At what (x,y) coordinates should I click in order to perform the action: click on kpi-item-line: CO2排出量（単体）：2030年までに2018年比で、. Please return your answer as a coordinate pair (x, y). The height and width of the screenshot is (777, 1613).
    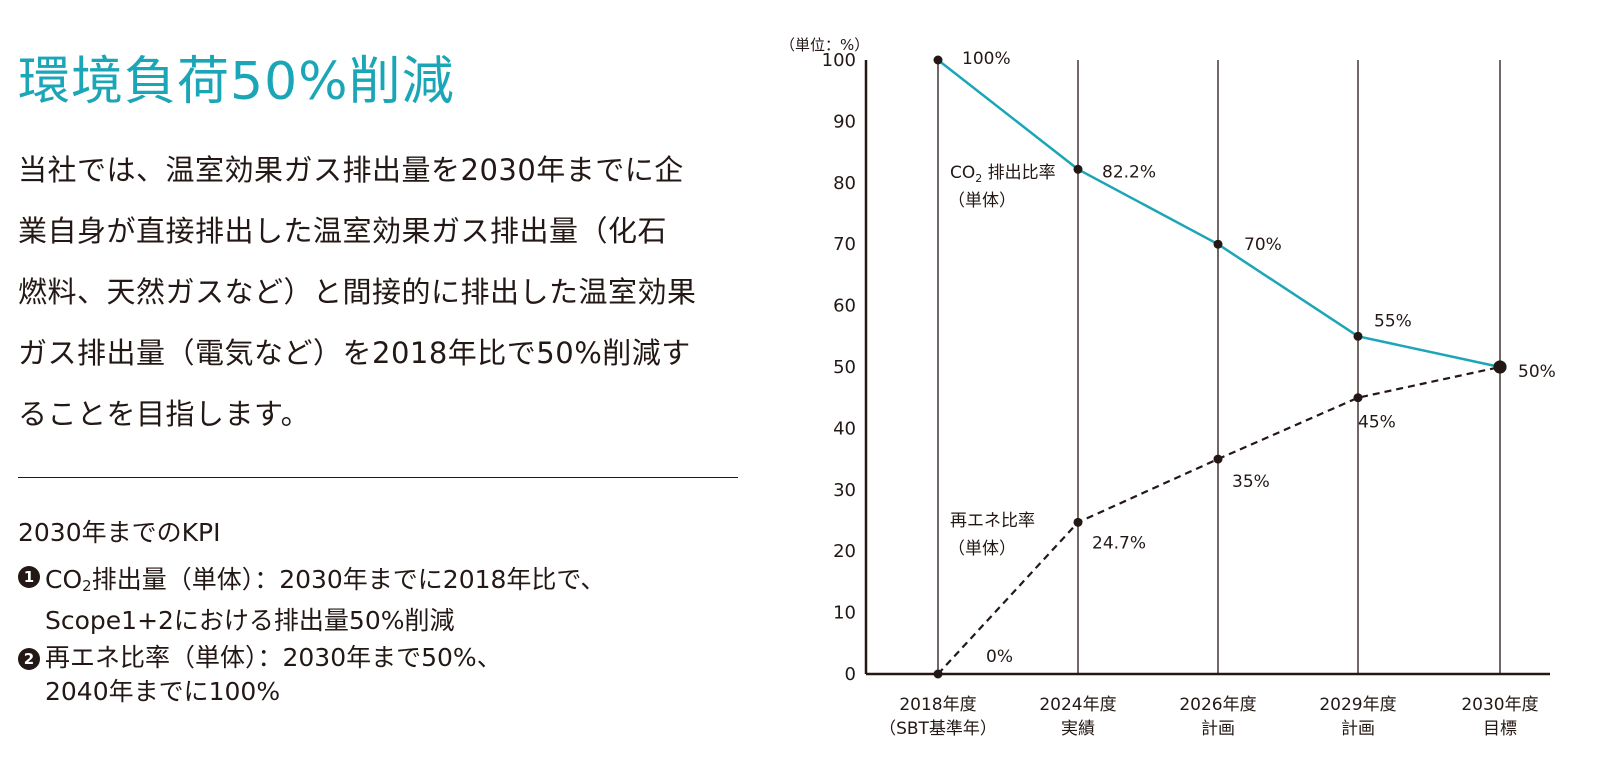
    Looking at the image, I should click on (325, 579).